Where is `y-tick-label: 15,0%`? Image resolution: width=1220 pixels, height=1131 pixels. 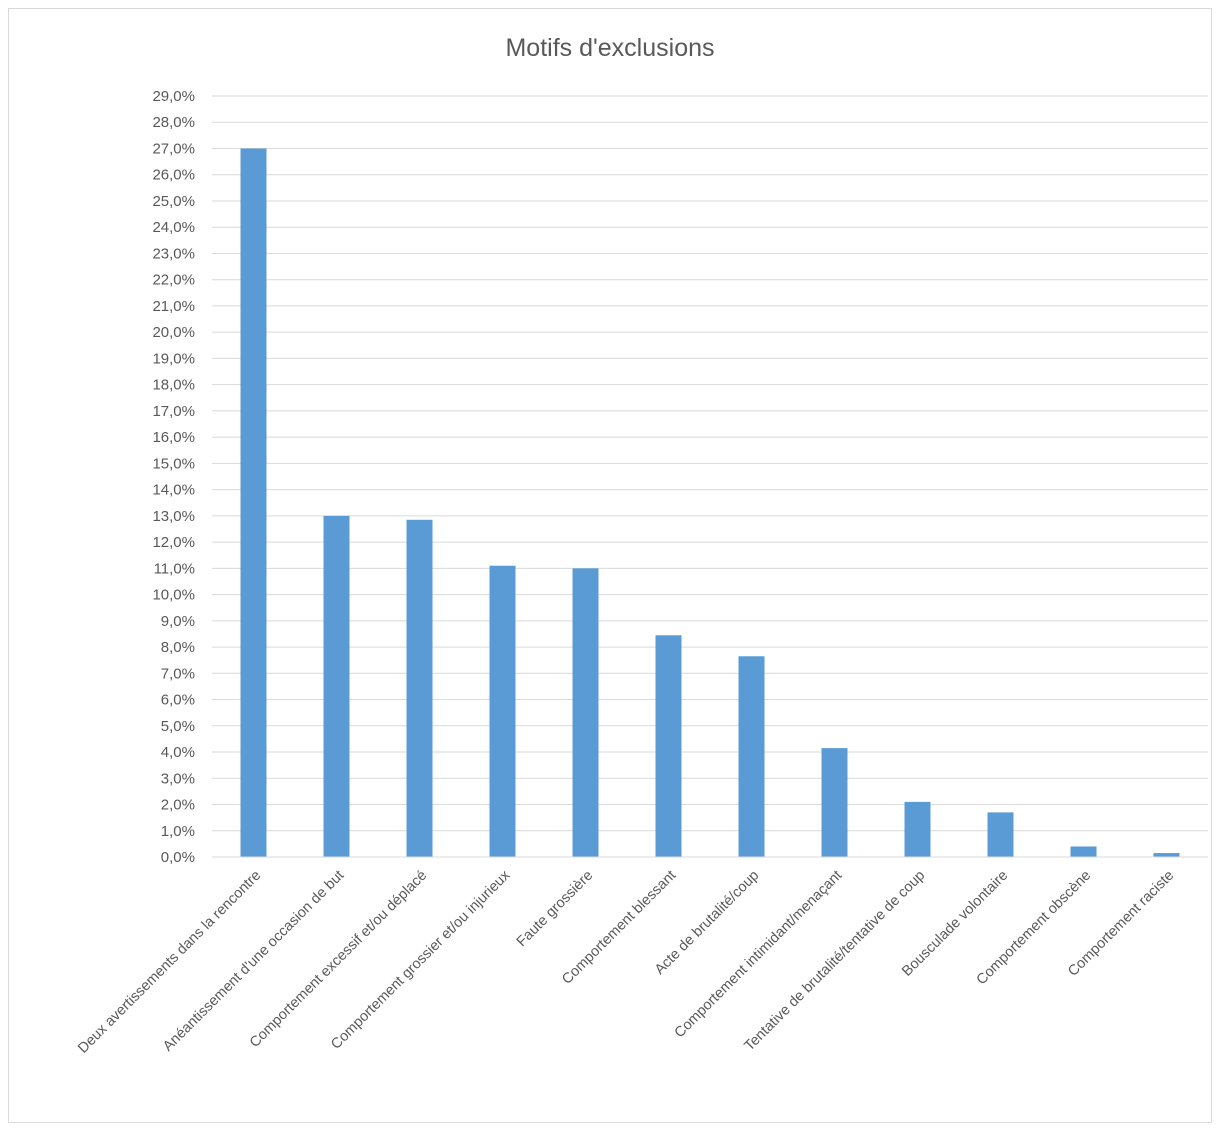
y-tick-label: 15,0% is located at coordinates (173, 463).